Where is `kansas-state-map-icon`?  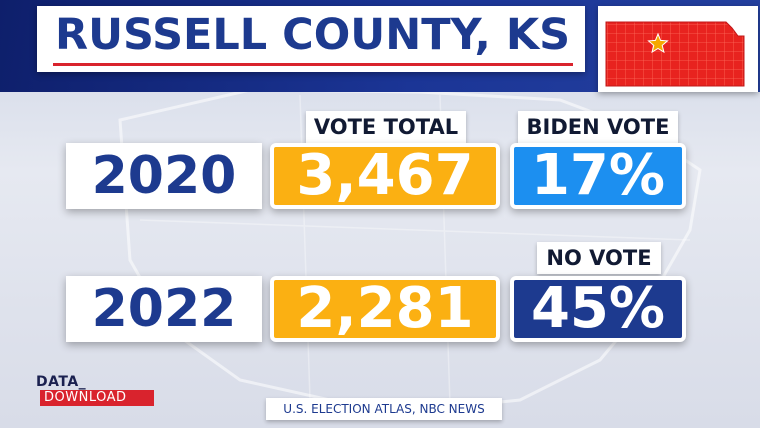 kansas-state-map-icon is located at coordinates (675, 54).